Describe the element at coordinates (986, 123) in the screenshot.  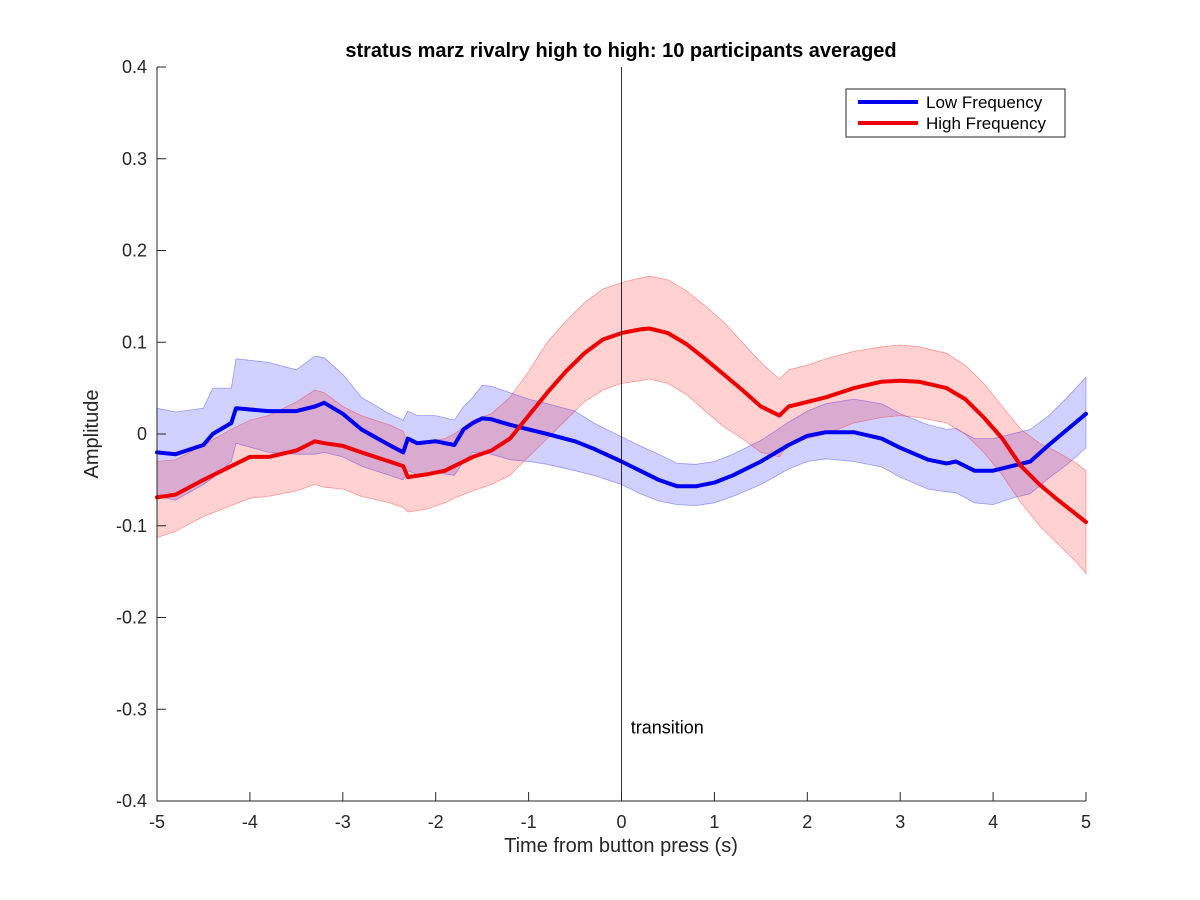
I see `legend-label-high-frequency: High Frequency` at that location.